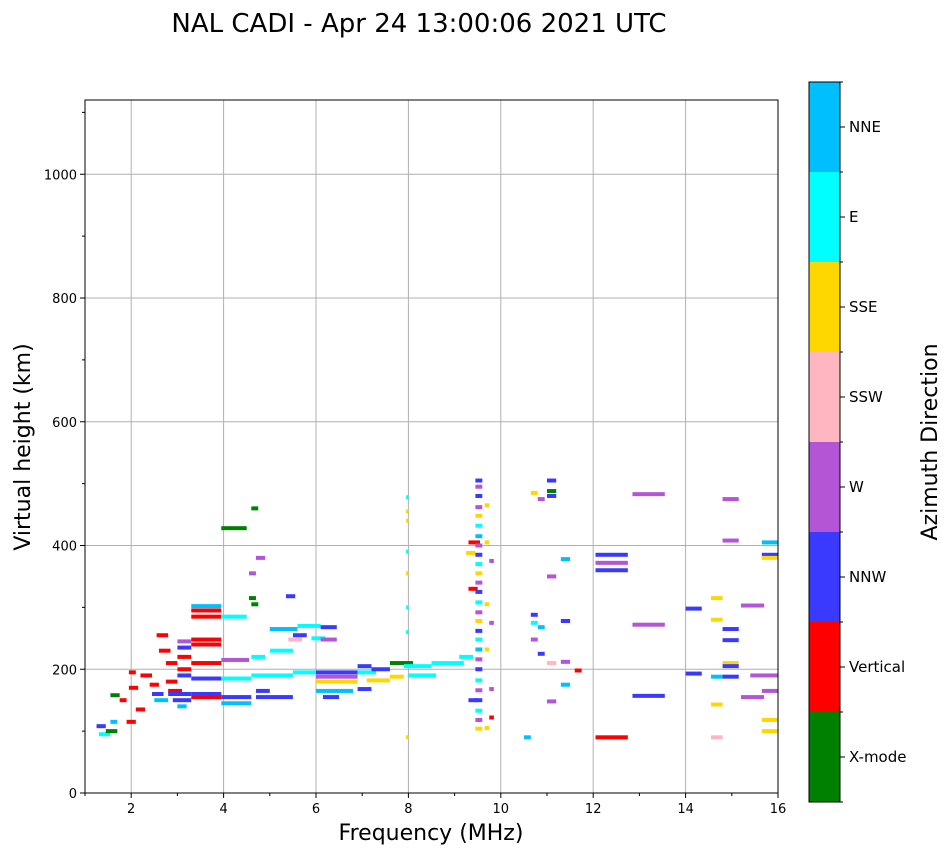  I want to click on colorbar-frame, so click(824, 442).